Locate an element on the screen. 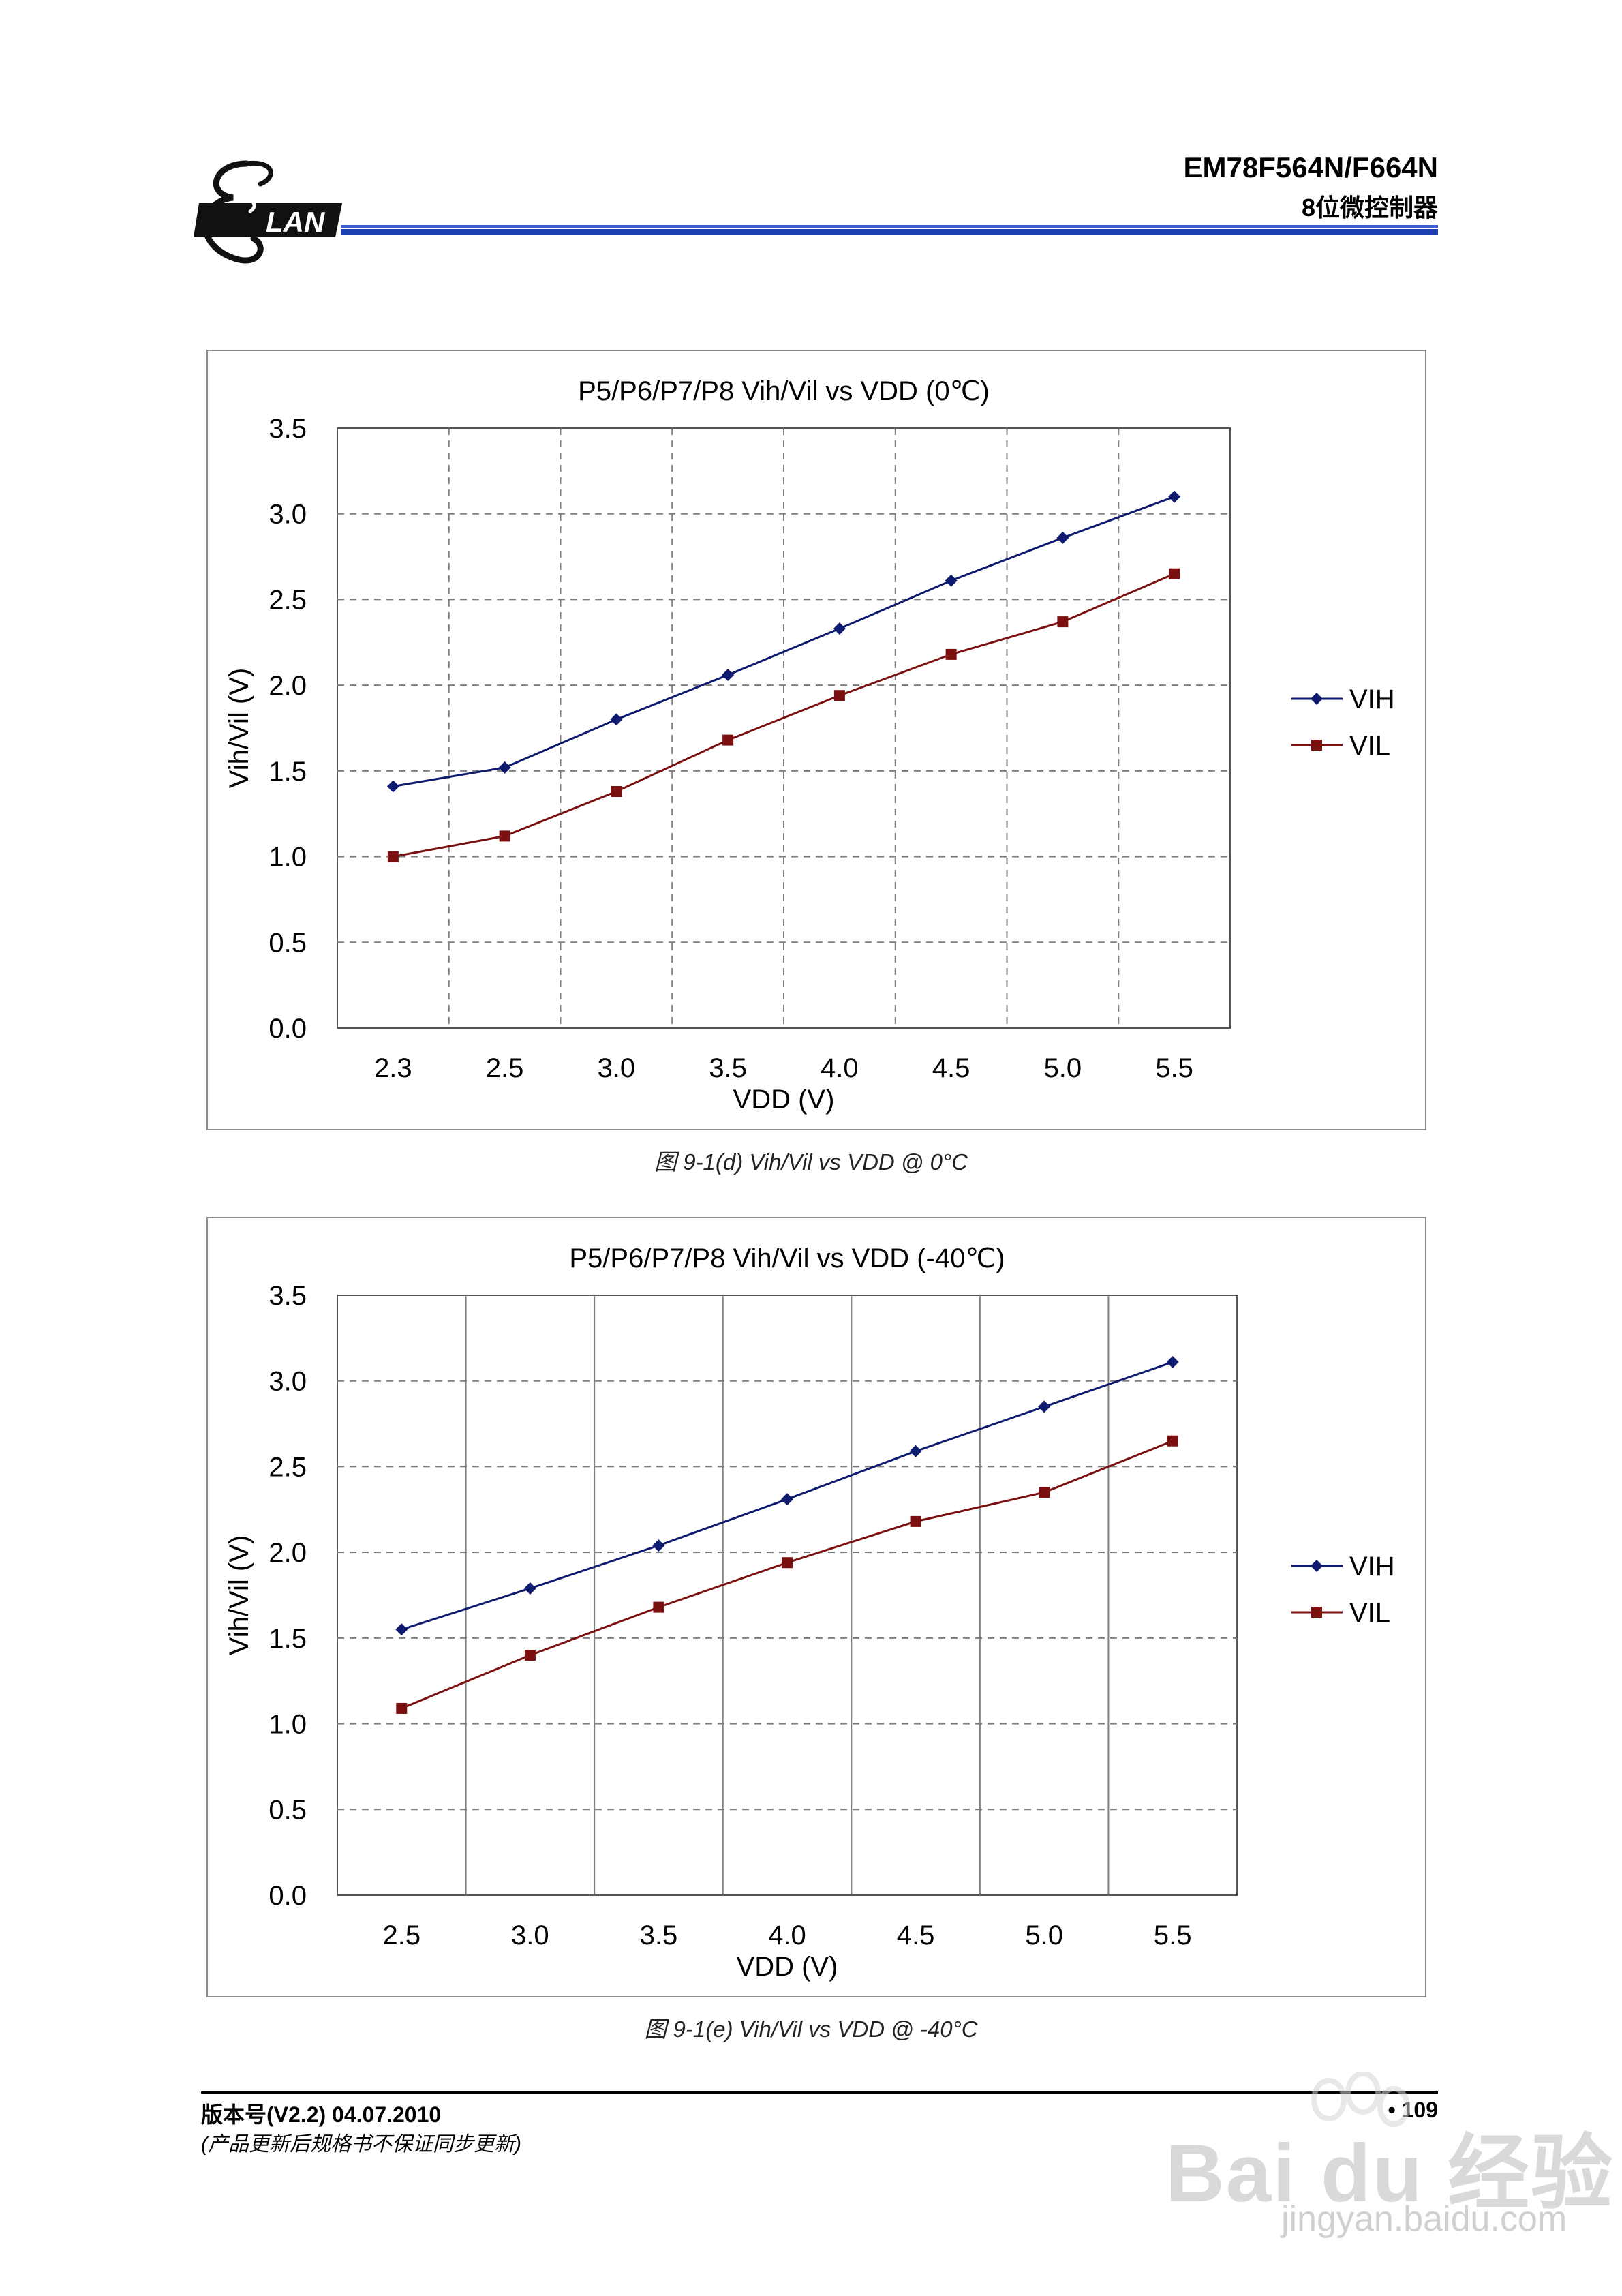 This screenshot has height=2296, width=1622. watermark-brand: Bai du 经验 is located at coordinates (1390, 2173).